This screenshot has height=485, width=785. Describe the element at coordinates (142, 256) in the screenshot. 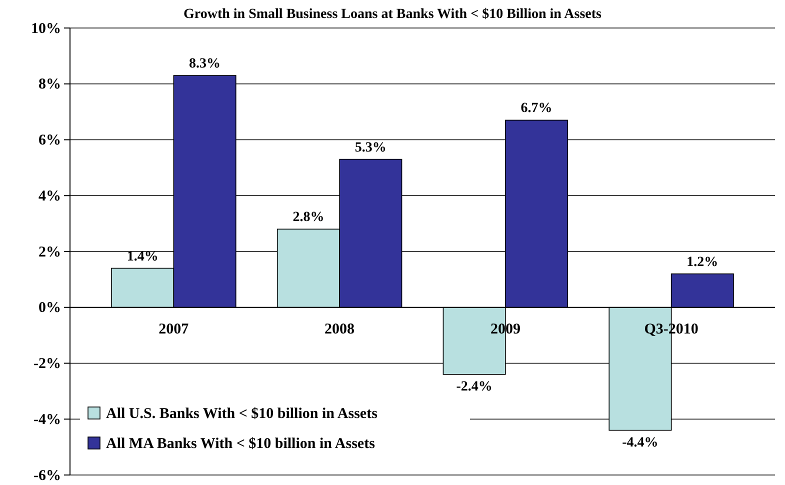

I see `data-label: 1.4%` at that location.